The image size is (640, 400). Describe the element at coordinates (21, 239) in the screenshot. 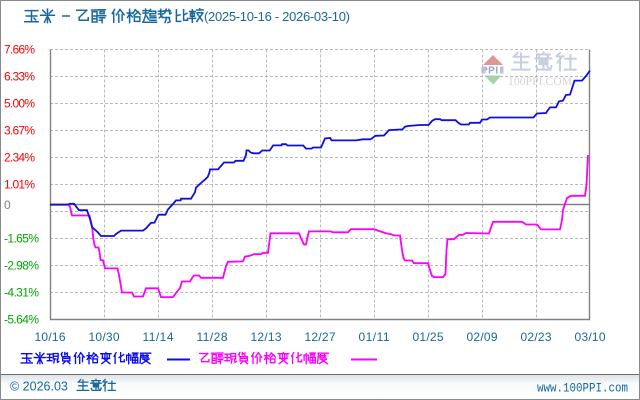

I see `svg-text: -1.65%` at that location.